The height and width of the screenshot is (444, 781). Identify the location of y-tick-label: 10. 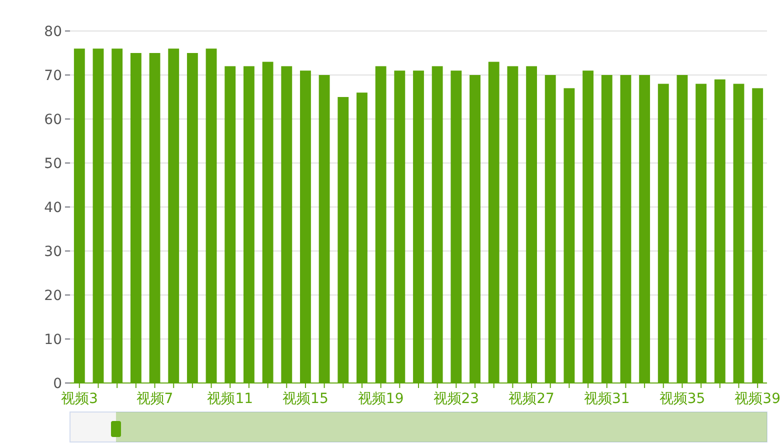
(53, 340).